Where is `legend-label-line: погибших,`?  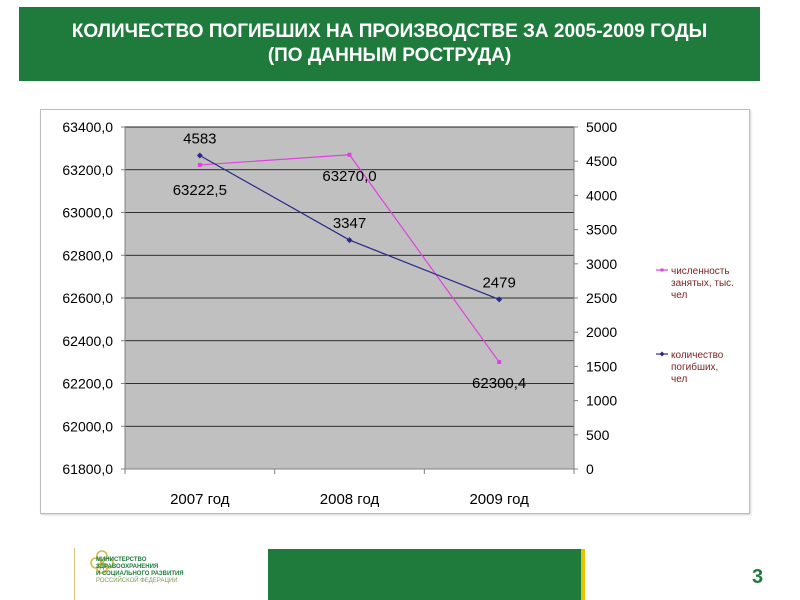
legend-label-line: погибших, is located at coordinates (694, 367).